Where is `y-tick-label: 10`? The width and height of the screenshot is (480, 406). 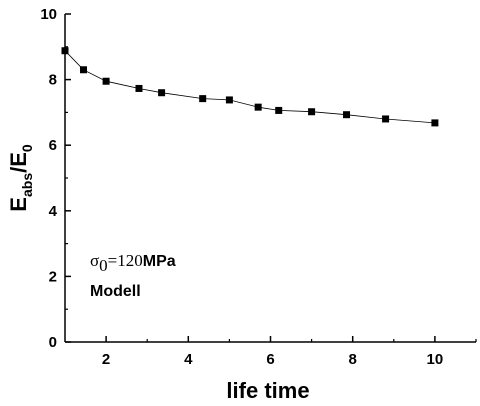 y-tick-label: 10 is located at coordinates (48, 14).